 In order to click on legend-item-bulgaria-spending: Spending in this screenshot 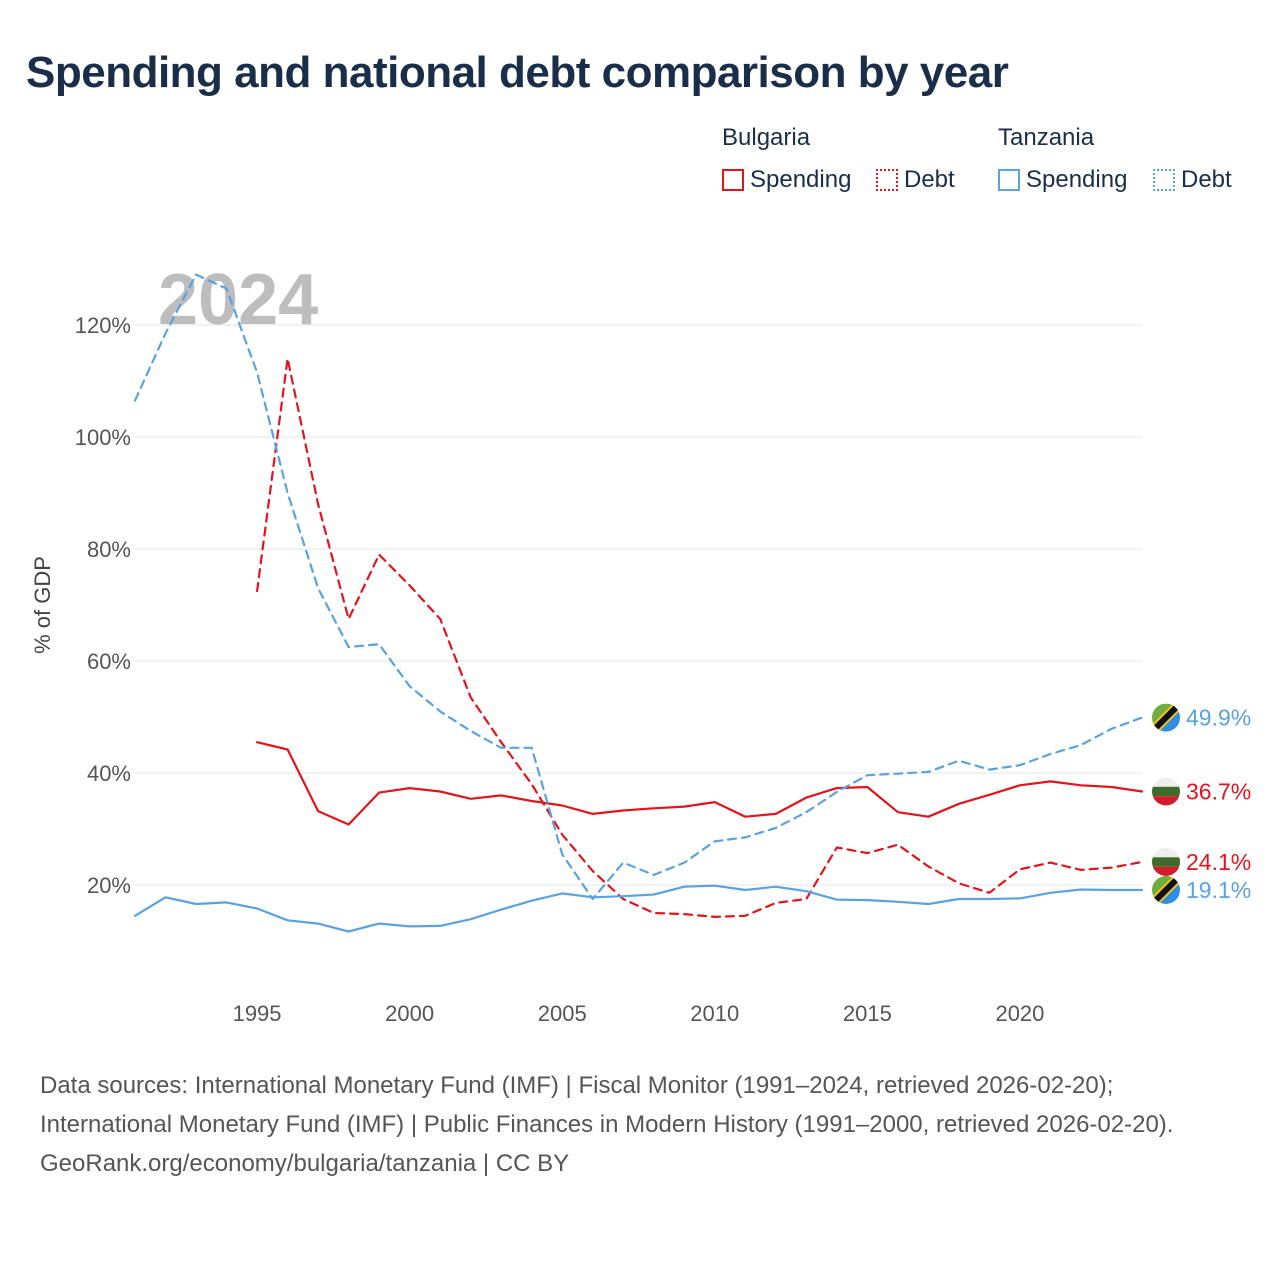, I will do `click(786, 180)`.